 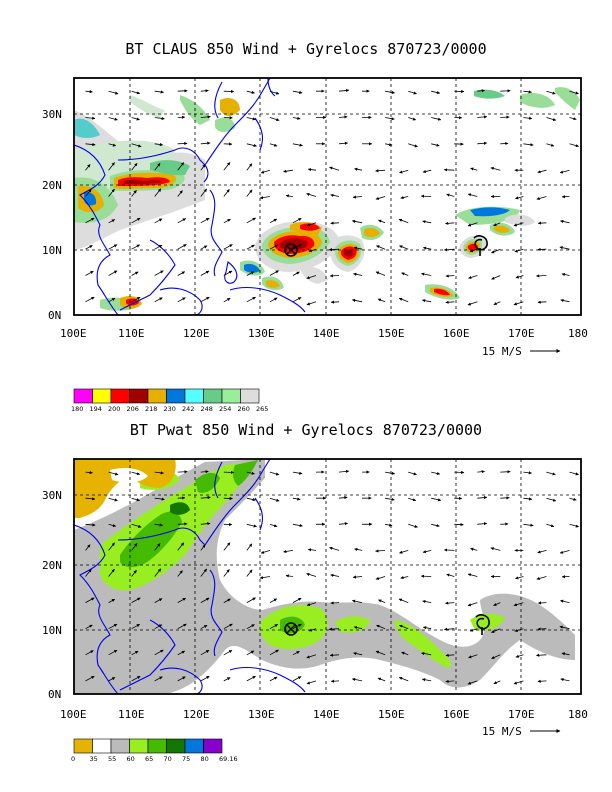 I want to click on top-colorbar-label: 260, so click(x=244, y=409).